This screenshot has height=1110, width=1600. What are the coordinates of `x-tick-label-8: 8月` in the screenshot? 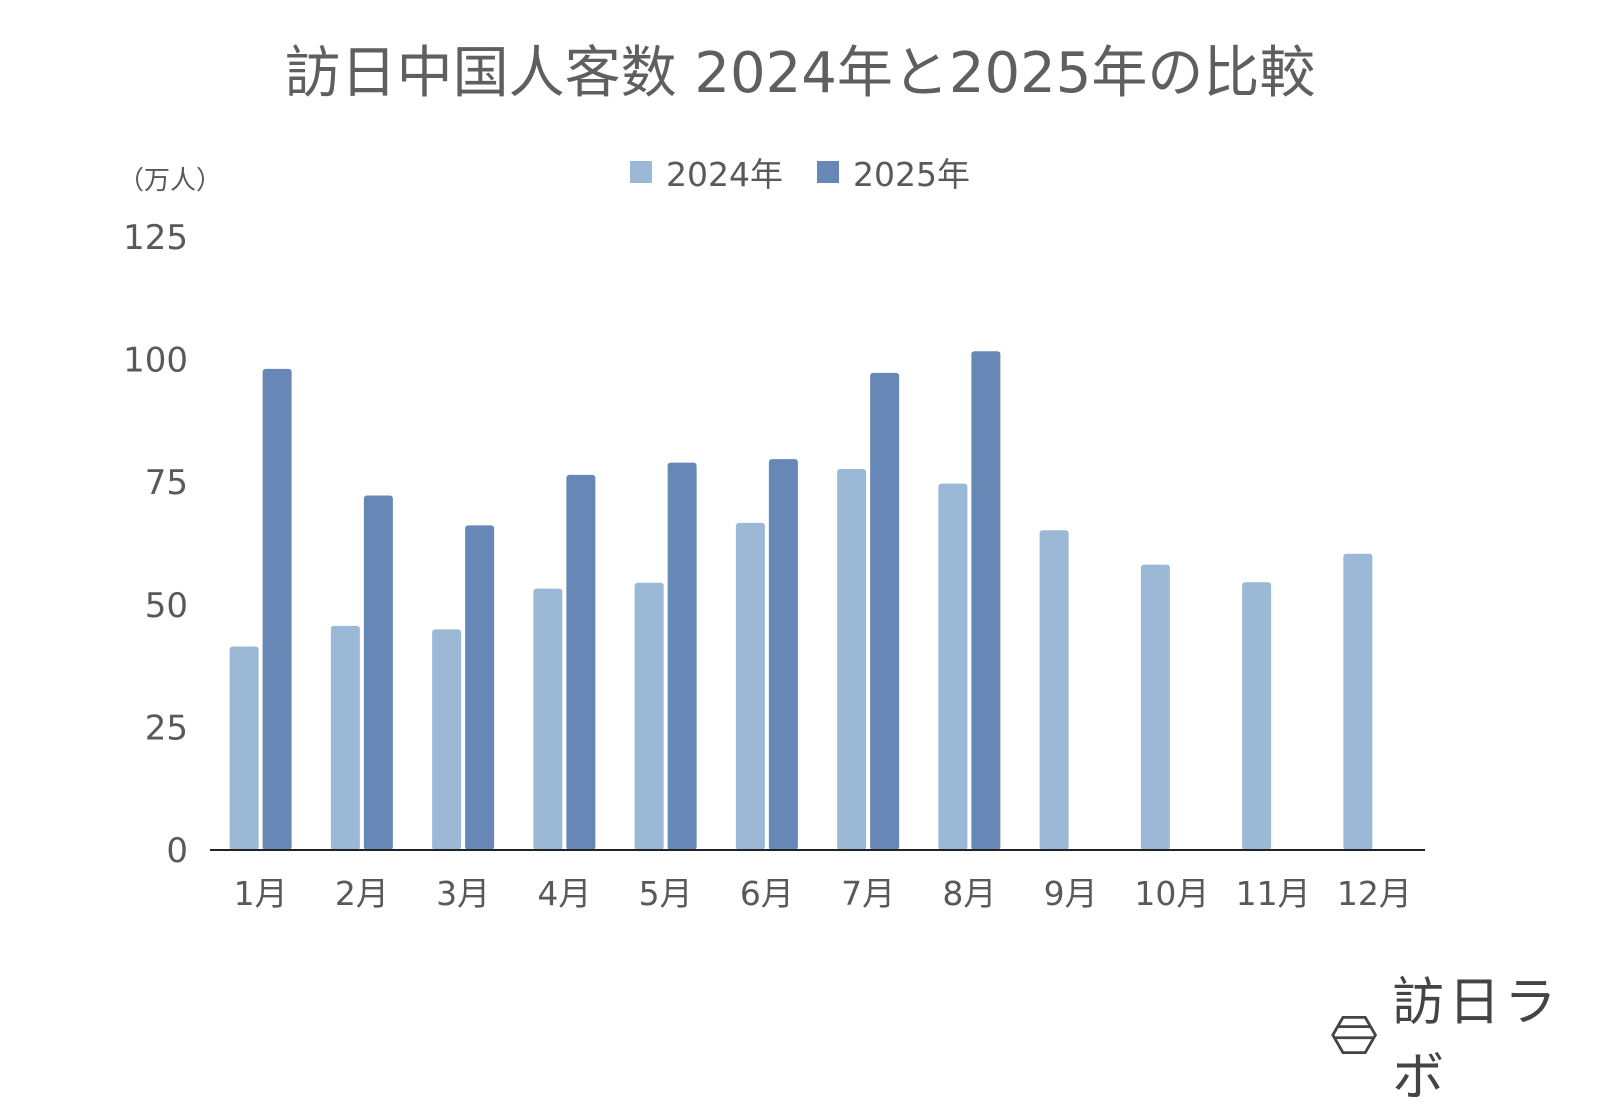 It's located at (969, 893).